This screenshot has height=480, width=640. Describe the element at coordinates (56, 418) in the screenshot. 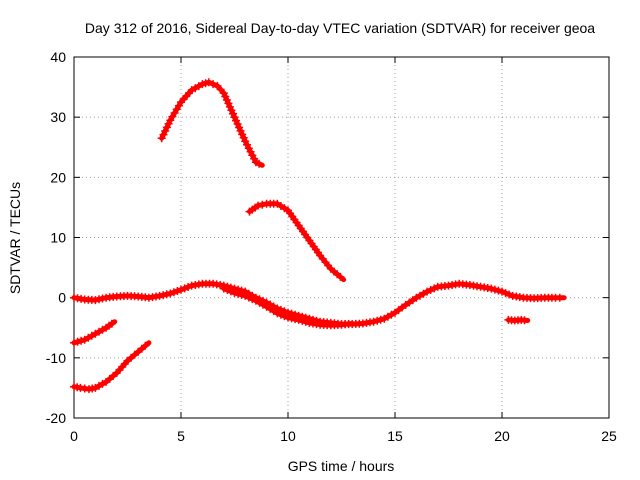

I see `y-tick-label: -20` at that location.